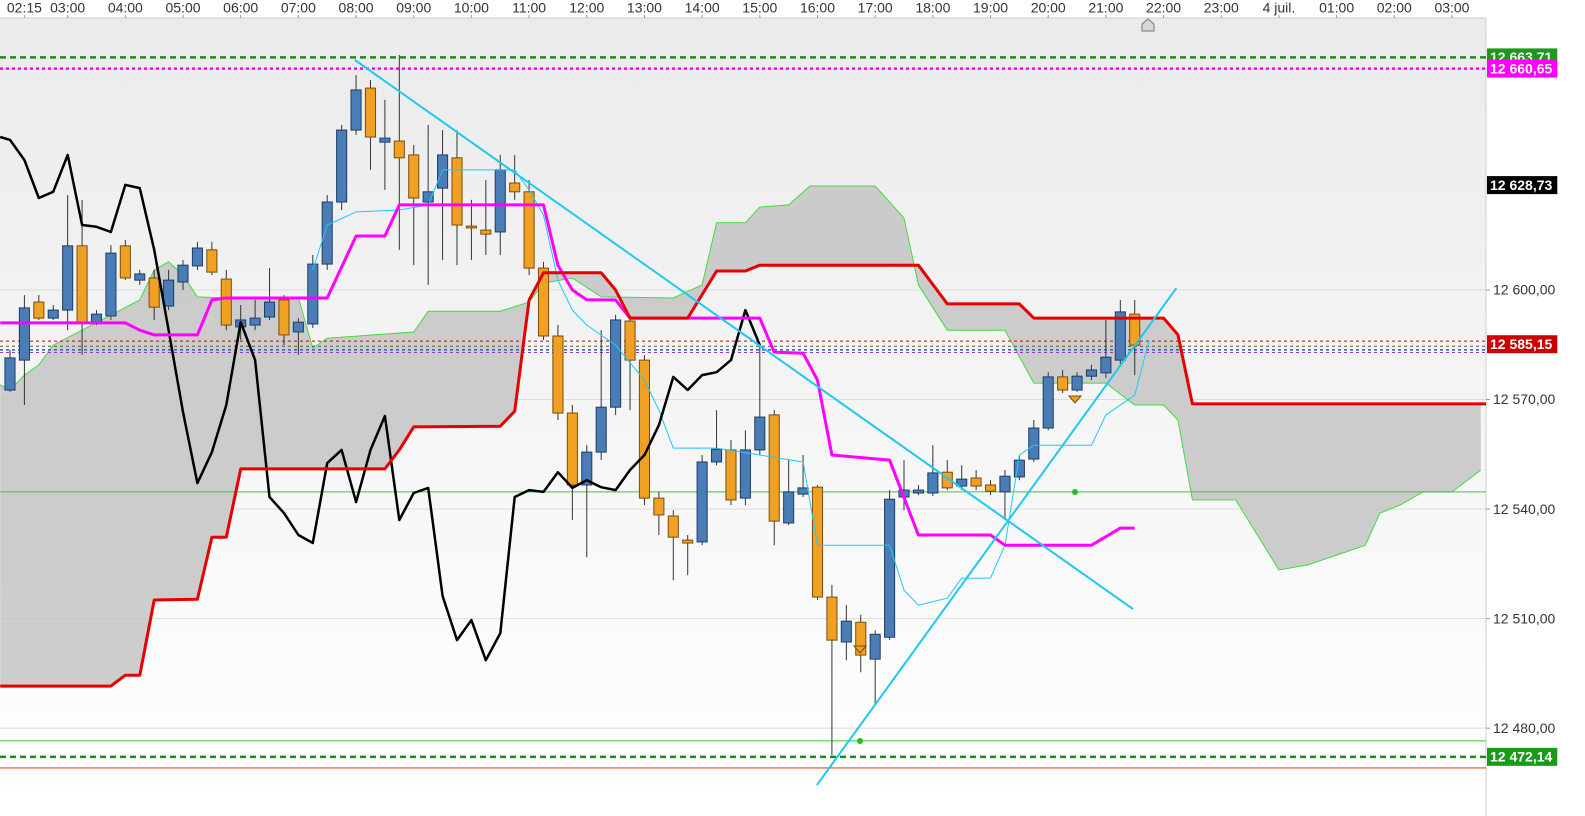 Image resolution: width=1585 pixels, height=816 pixels. Describe the element at coordinates (792, 9) in the screenshot. I see `time-axis-strip` at that location.